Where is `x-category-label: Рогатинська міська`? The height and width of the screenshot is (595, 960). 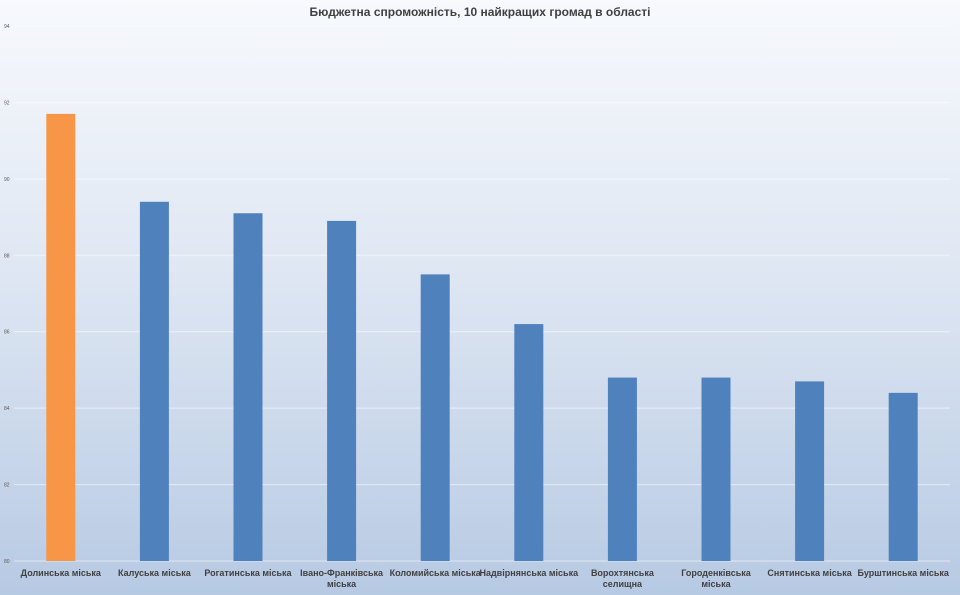 x-category-label: Рогатинська міська is located at coordinates (248, 573).